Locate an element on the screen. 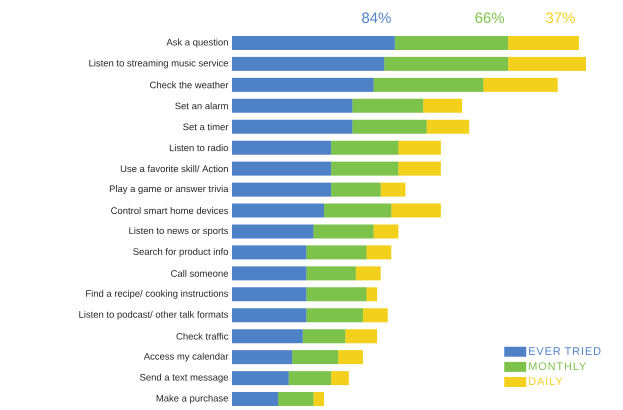 The image size is (623, 410). y-tick-label: Call someone is located at coordinates (199, 274).